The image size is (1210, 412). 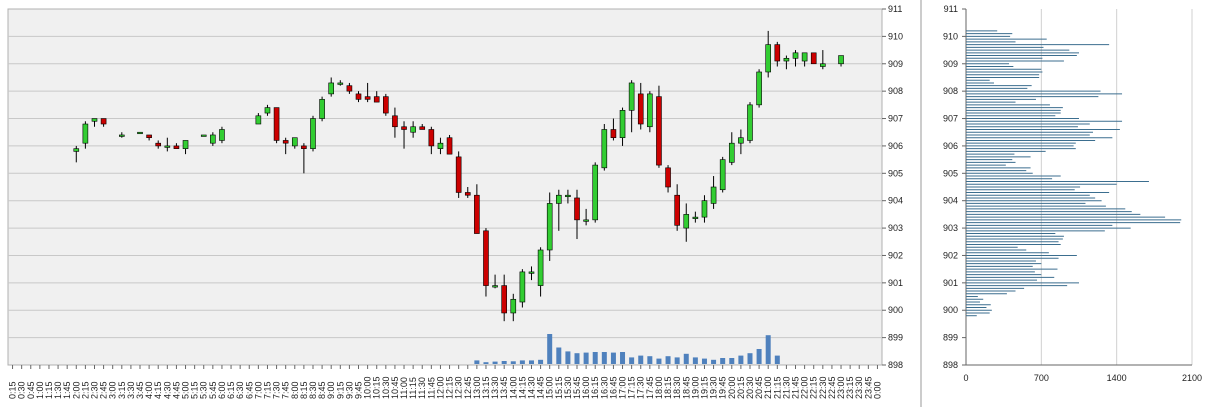 What do you see at coordinates (777, 387) in the screenshot?
I see `x-tick-label: 21:15` at bounding box center [777, 387].